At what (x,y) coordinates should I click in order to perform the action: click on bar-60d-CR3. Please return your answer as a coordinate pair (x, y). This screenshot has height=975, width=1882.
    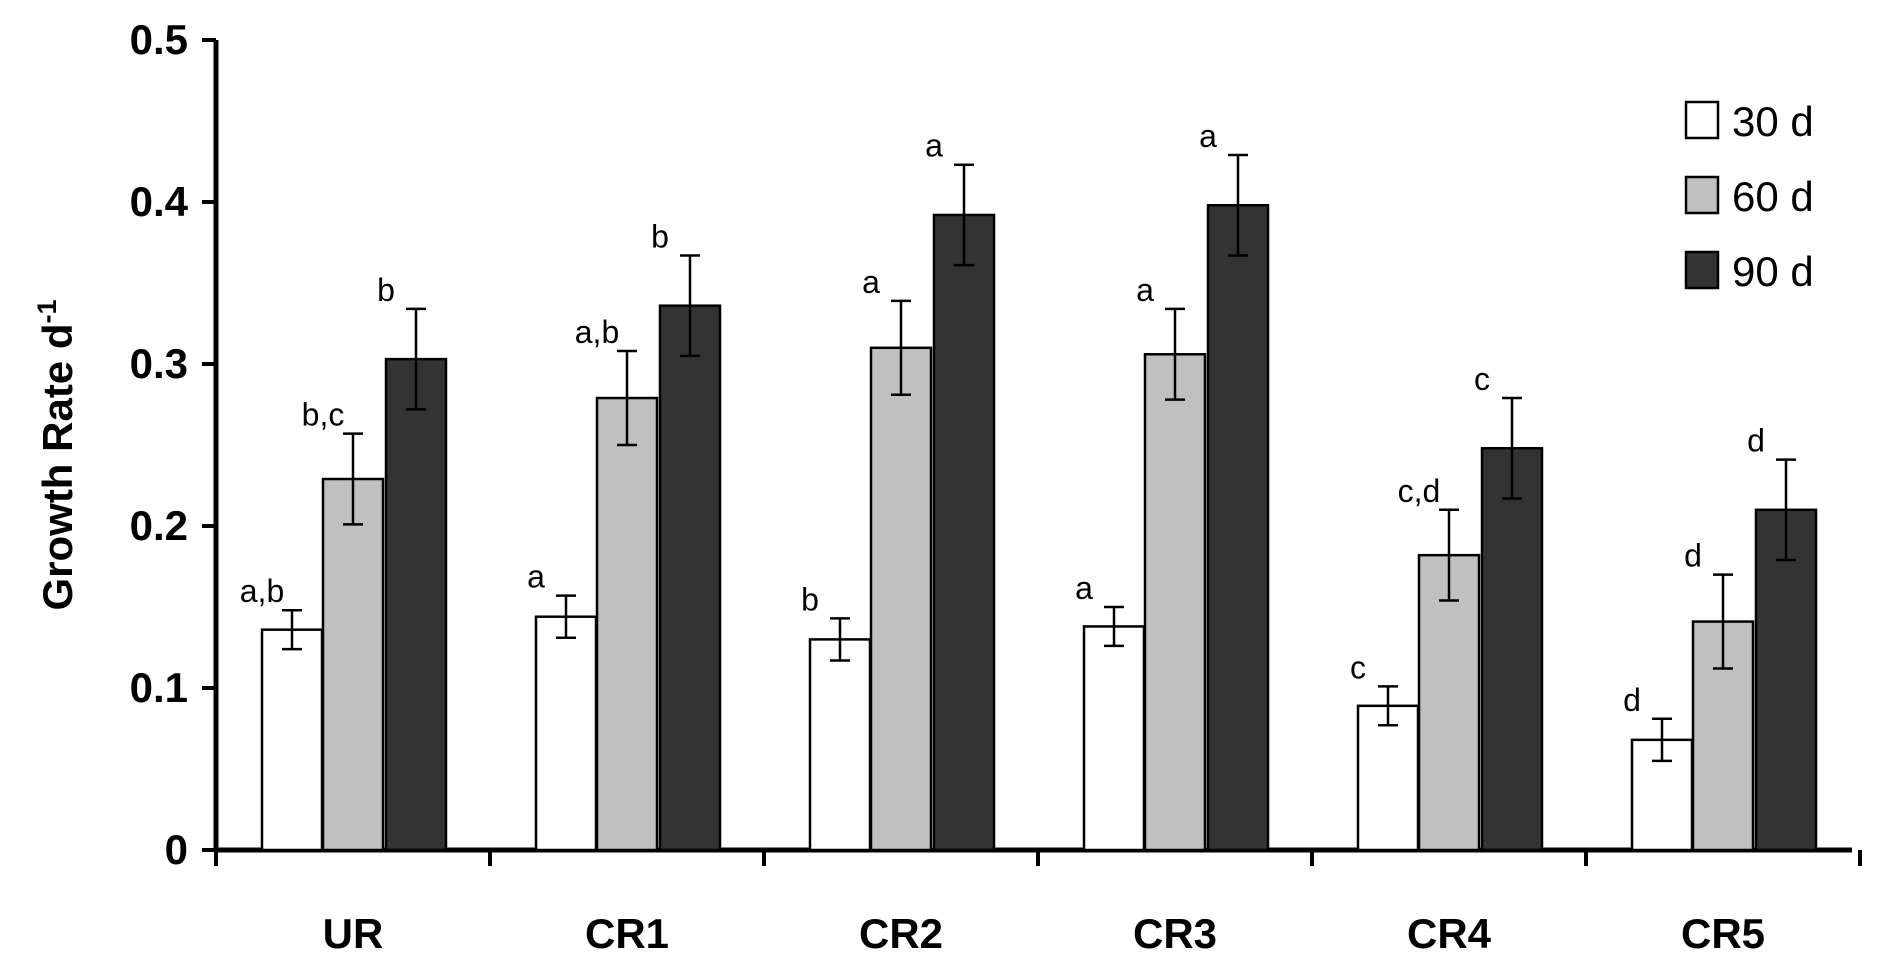
    Looking at the image, I should click on (1175, 602).